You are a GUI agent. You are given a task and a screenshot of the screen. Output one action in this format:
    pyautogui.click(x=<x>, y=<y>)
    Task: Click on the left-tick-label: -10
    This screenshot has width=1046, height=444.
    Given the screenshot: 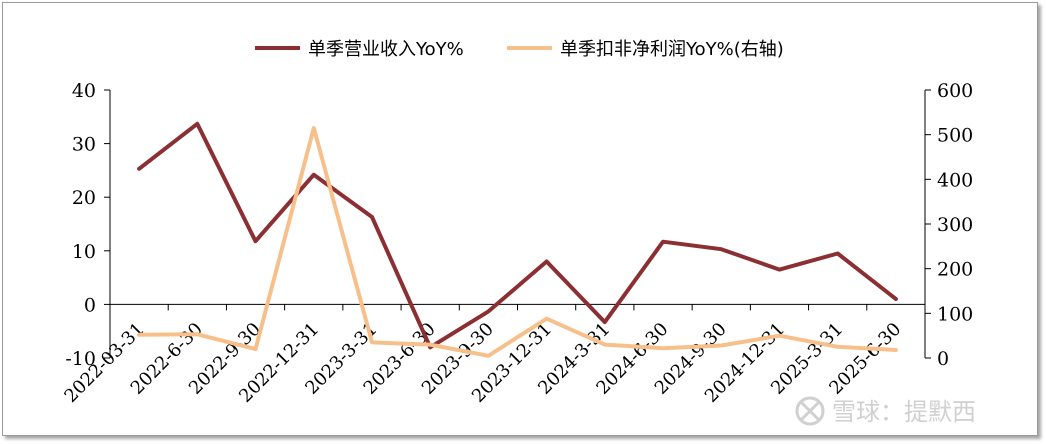 What is the action you would take?
    pyautogui.click(x=80, y=359)
    